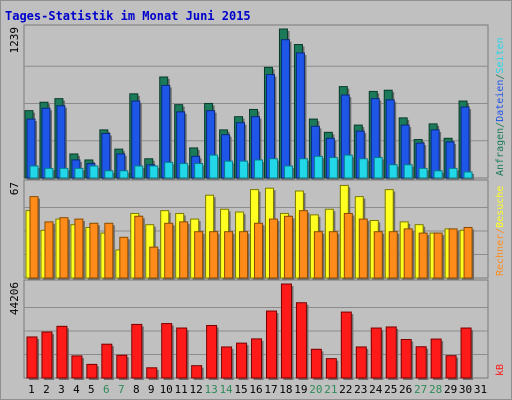  What do you see at coordinates (226, 389) in the screenshot?
I see `x-tick-label: 14` at bounding box center [226, 389].